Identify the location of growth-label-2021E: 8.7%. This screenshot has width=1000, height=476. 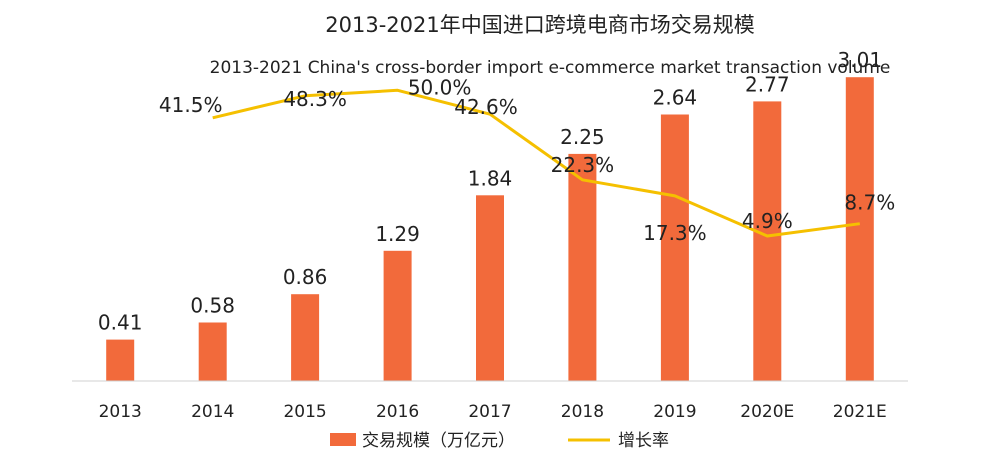
(869, 203).